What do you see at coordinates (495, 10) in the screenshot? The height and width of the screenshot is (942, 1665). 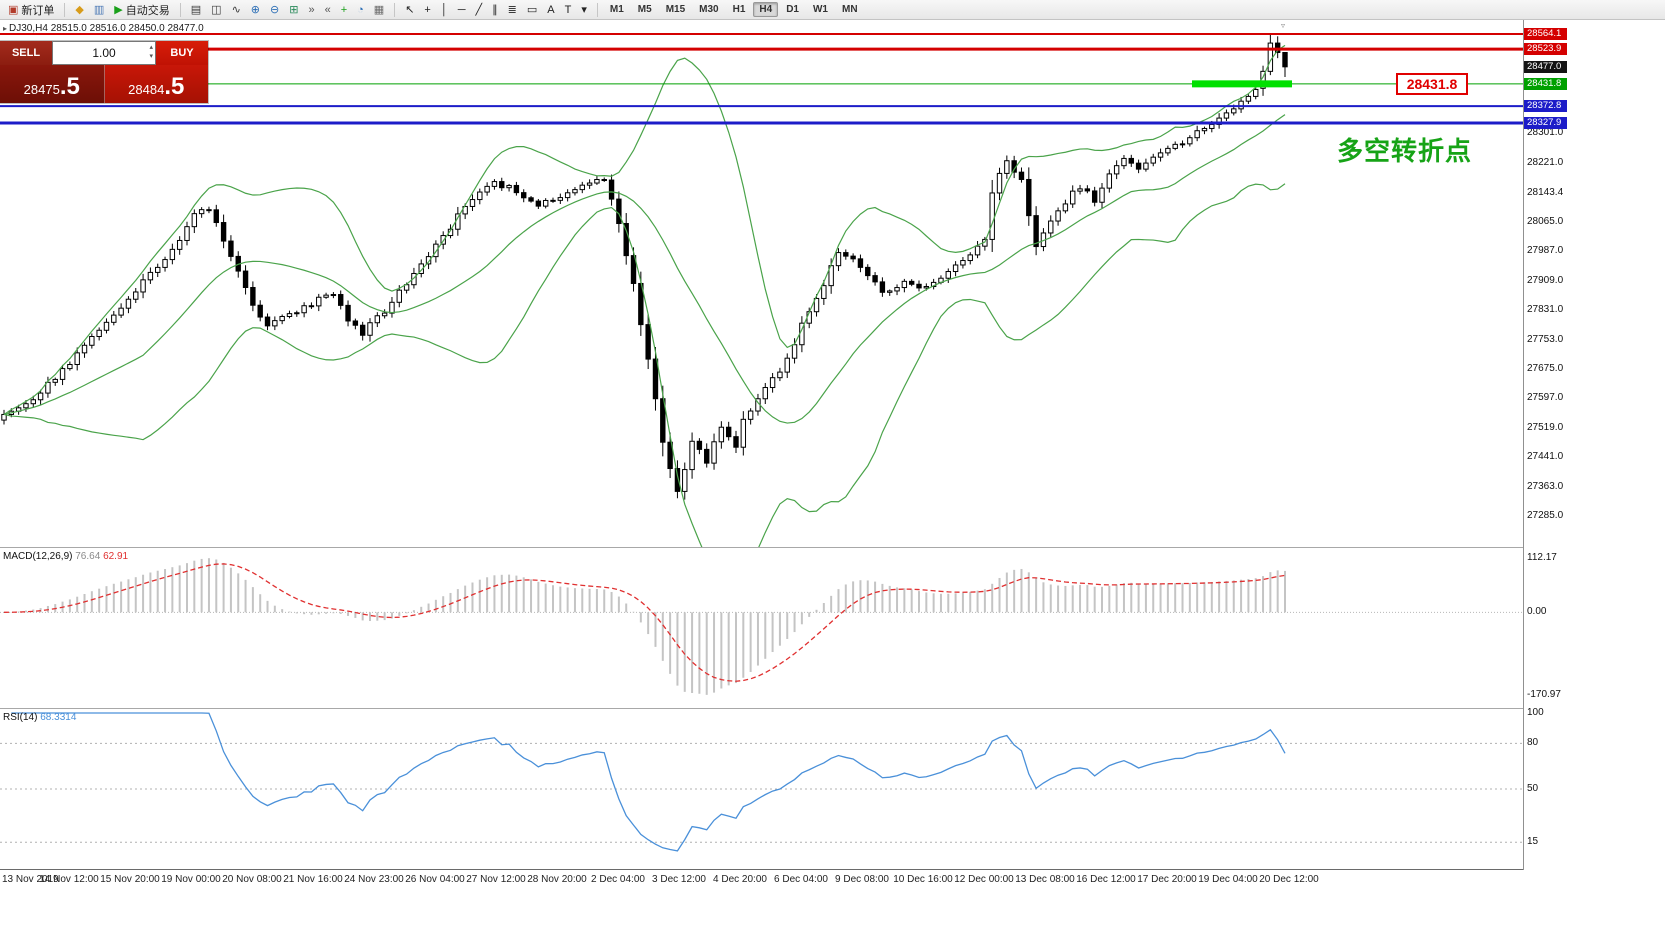 I see `channel-icon: ∥` at bounding box center [495, 10].